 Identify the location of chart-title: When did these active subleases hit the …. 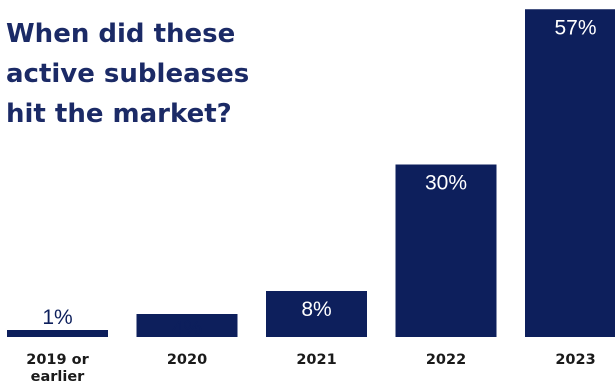
(132, 74).